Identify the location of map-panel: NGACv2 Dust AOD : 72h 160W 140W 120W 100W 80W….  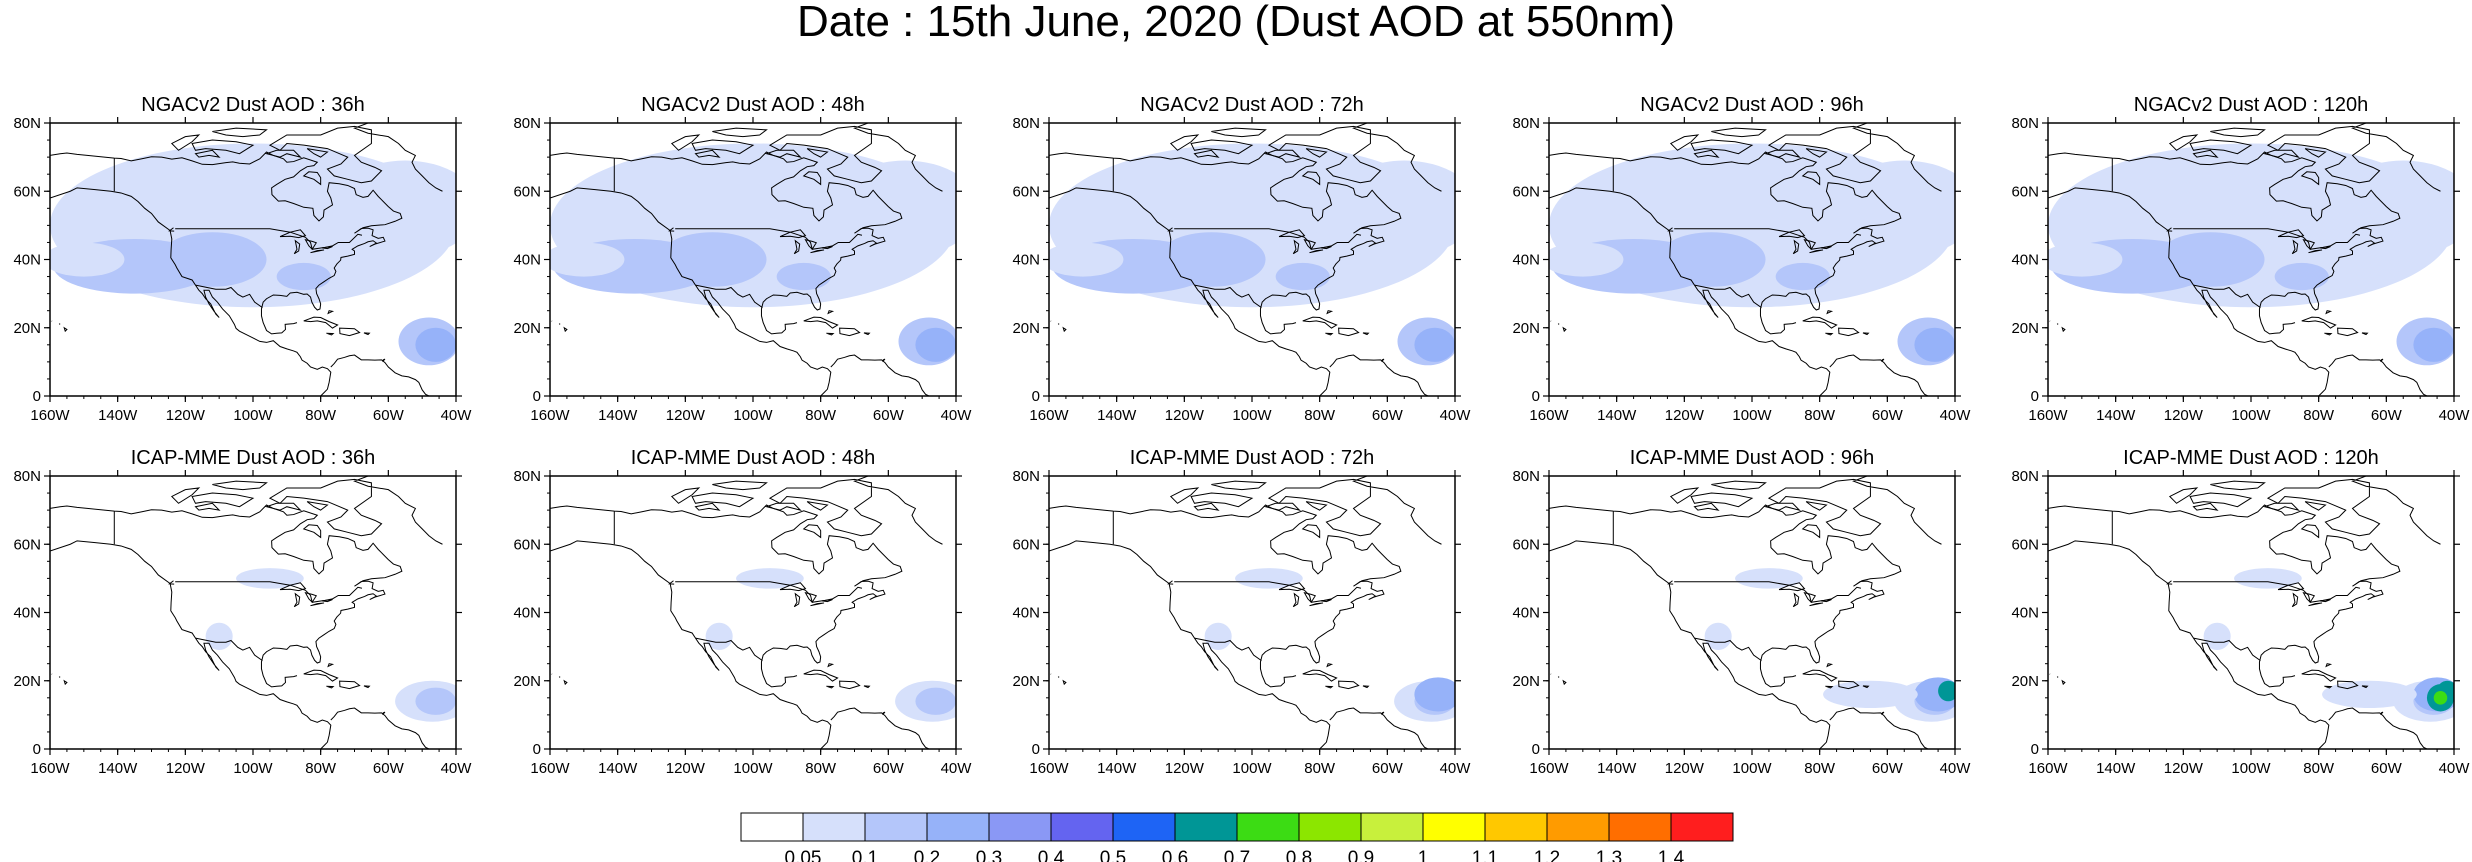
(1242, 259).